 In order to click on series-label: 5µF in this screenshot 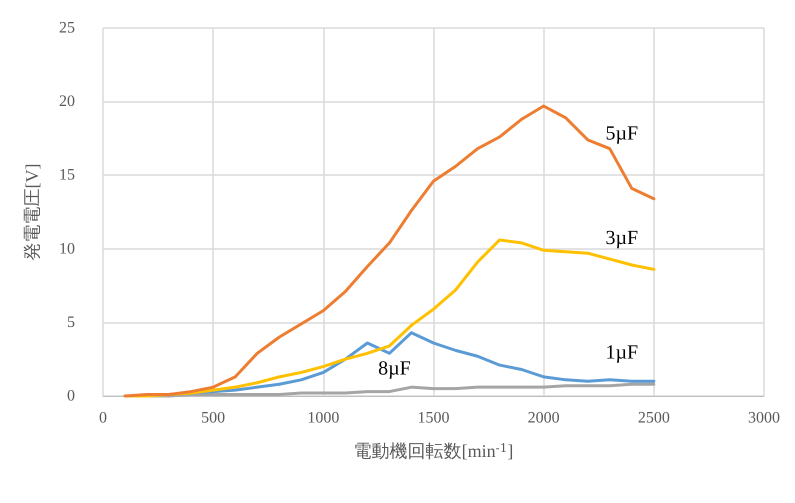, I will do `click(621, 133)`.